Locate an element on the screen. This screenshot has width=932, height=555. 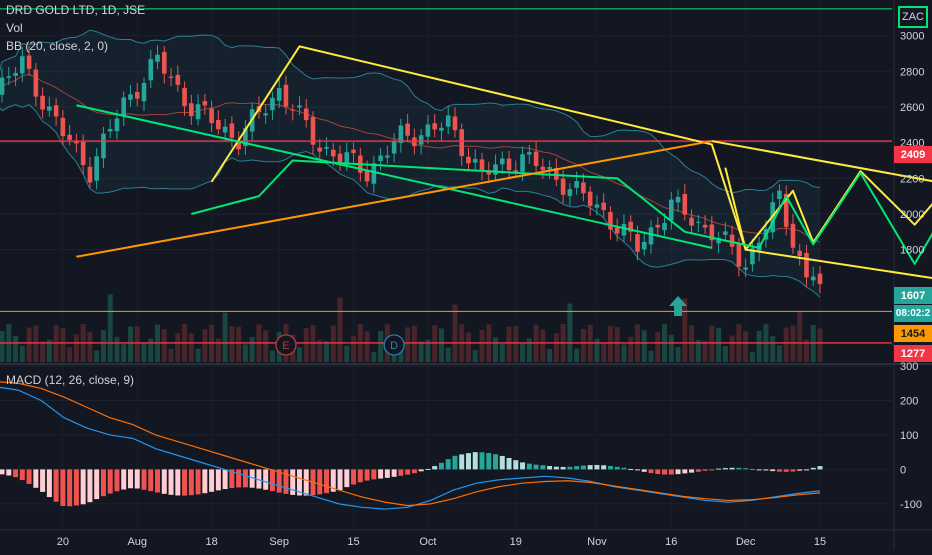
time-tick-label: Oct is located at coordinates (427, 542).